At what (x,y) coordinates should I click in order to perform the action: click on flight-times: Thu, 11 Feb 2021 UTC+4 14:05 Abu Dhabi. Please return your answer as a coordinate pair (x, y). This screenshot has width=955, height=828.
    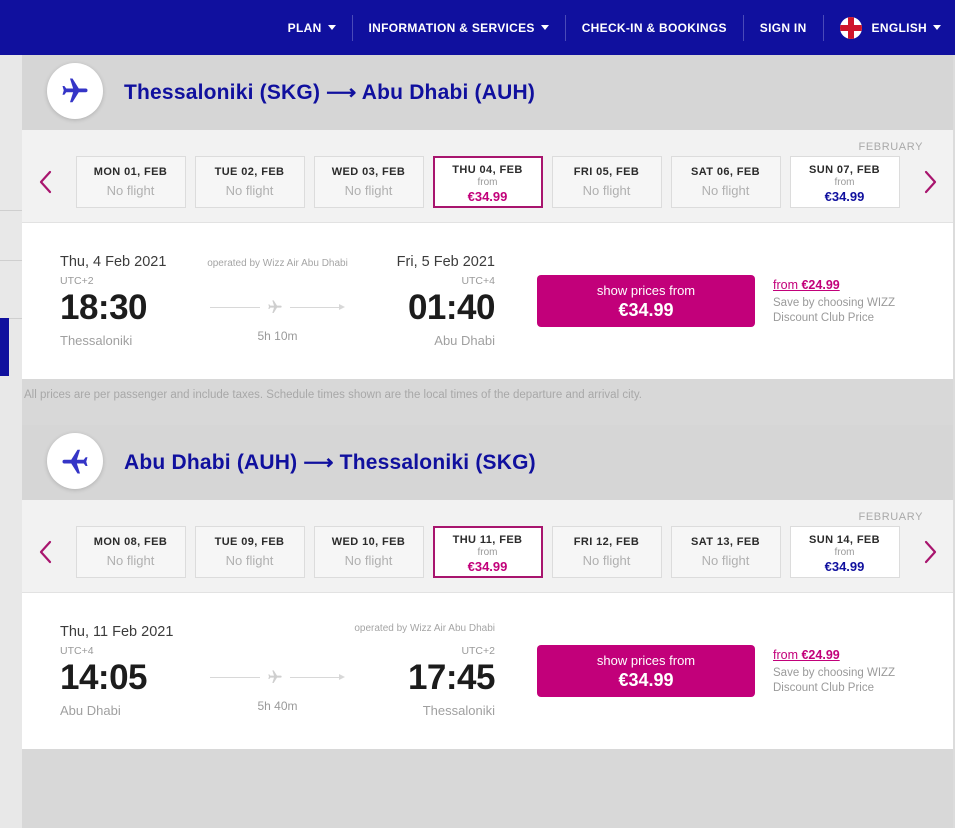
    Looking at the image, I should click on (278, 671).